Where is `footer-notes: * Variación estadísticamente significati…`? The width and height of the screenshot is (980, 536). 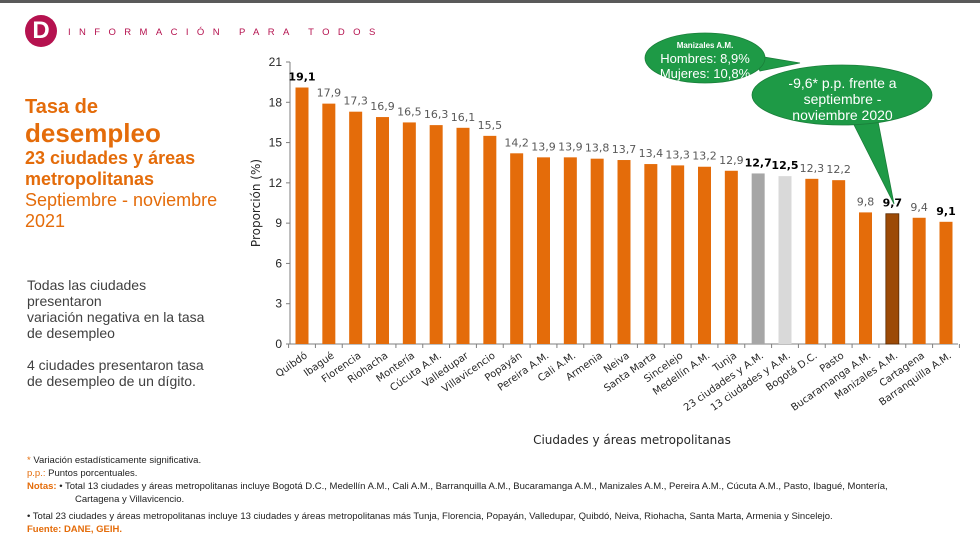 footer-notes: * Variación estadísticamente significati… is located at coordinates (457, 495).